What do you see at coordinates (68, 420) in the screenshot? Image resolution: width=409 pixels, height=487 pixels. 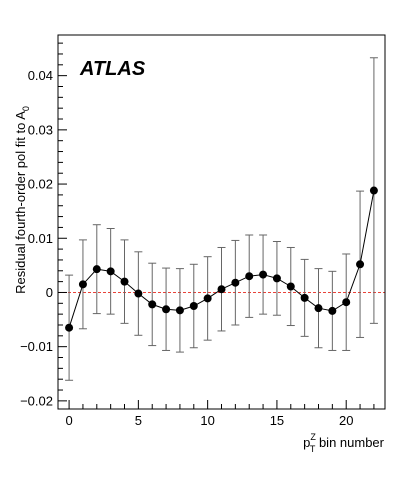 I see `x-tick-label: 0` at bounding box center [68, 420].